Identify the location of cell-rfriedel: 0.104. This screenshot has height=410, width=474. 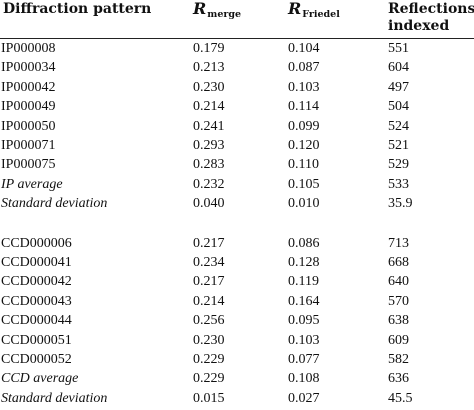
(304, 48).